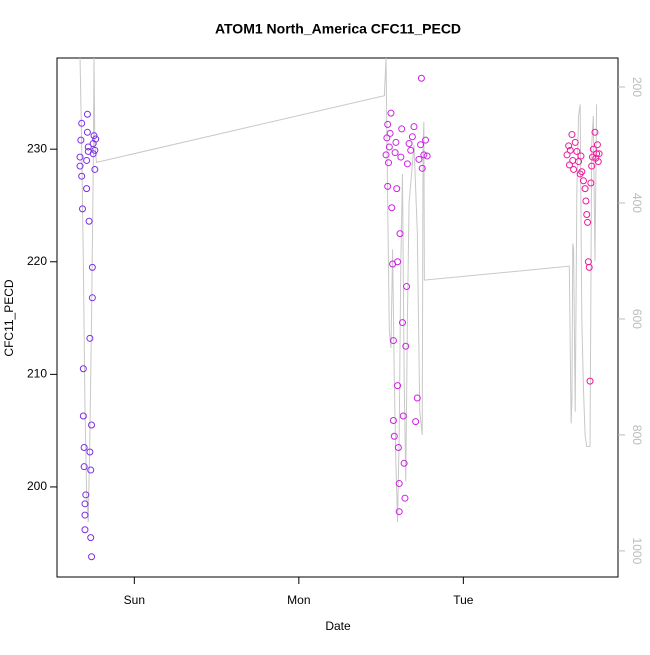 This screenshot has height=655, width=650. Describe the element at coordinates (637, 319) in the screenshot. I see `y2-tick-label: 600` at that location.